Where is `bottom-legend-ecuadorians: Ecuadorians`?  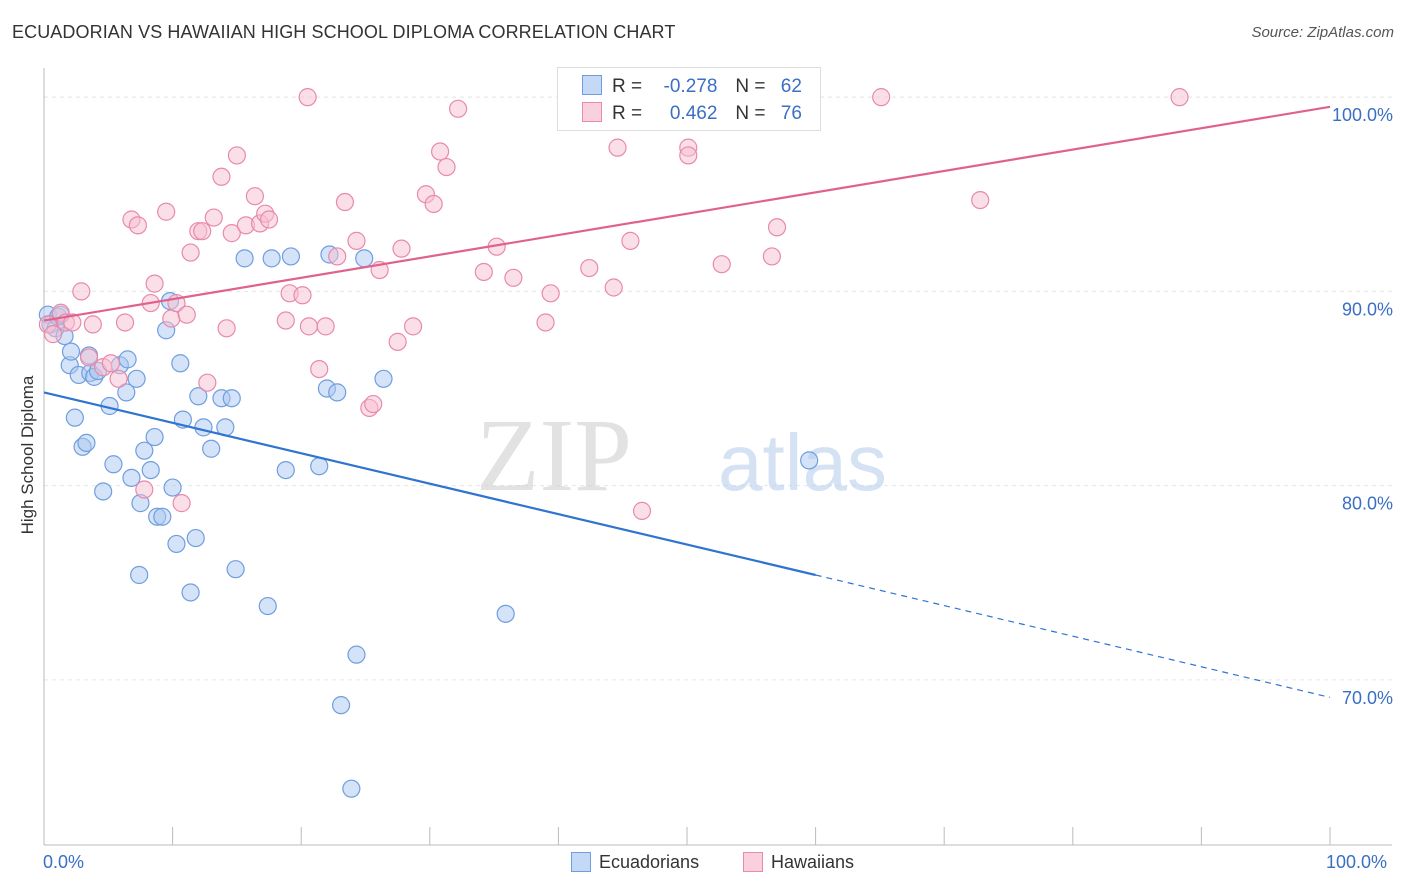 bottom-legend-ecuadorians: Ecuadorians is located at coordinates (635, 862).